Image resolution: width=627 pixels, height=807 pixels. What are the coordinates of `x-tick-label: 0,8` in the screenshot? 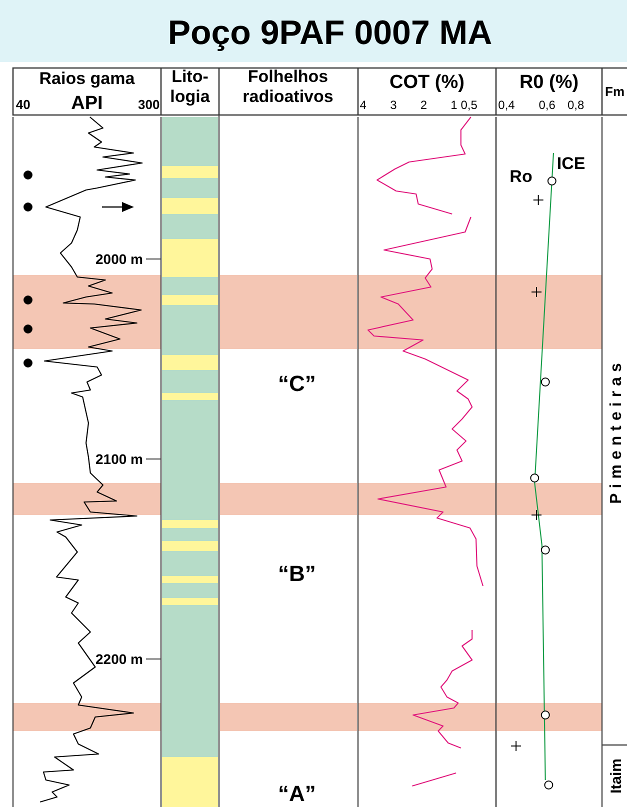 It's located at (575, 105).